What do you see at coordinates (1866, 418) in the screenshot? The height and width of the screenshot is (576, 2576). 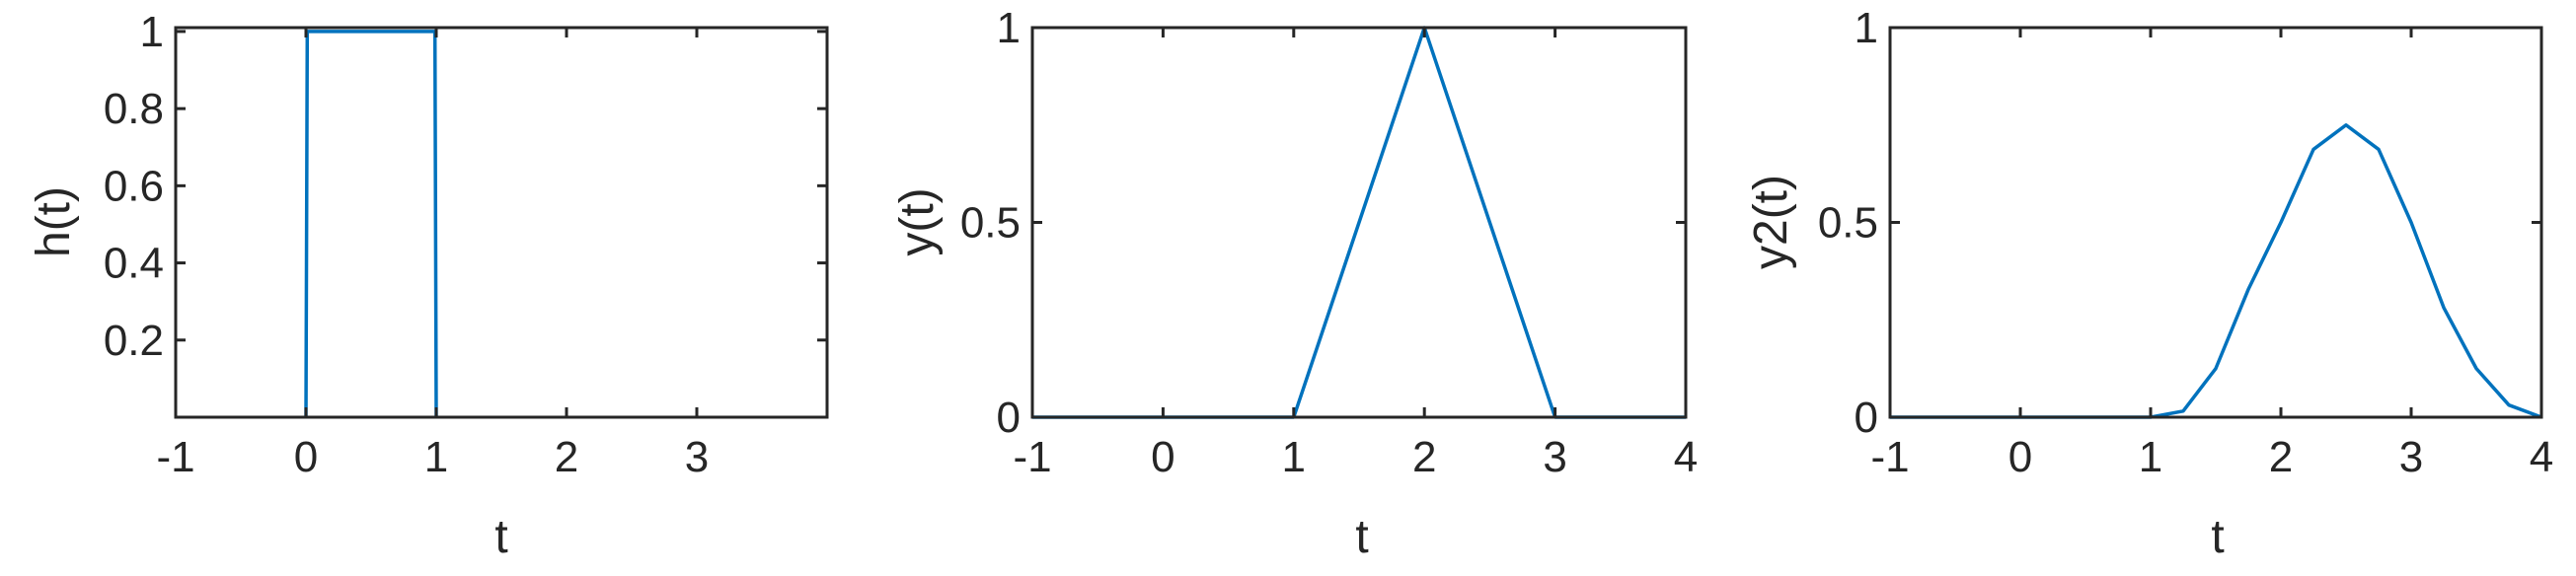 I see `chart-y2-ytick-label: 0` at bounding box center [1866, 418].